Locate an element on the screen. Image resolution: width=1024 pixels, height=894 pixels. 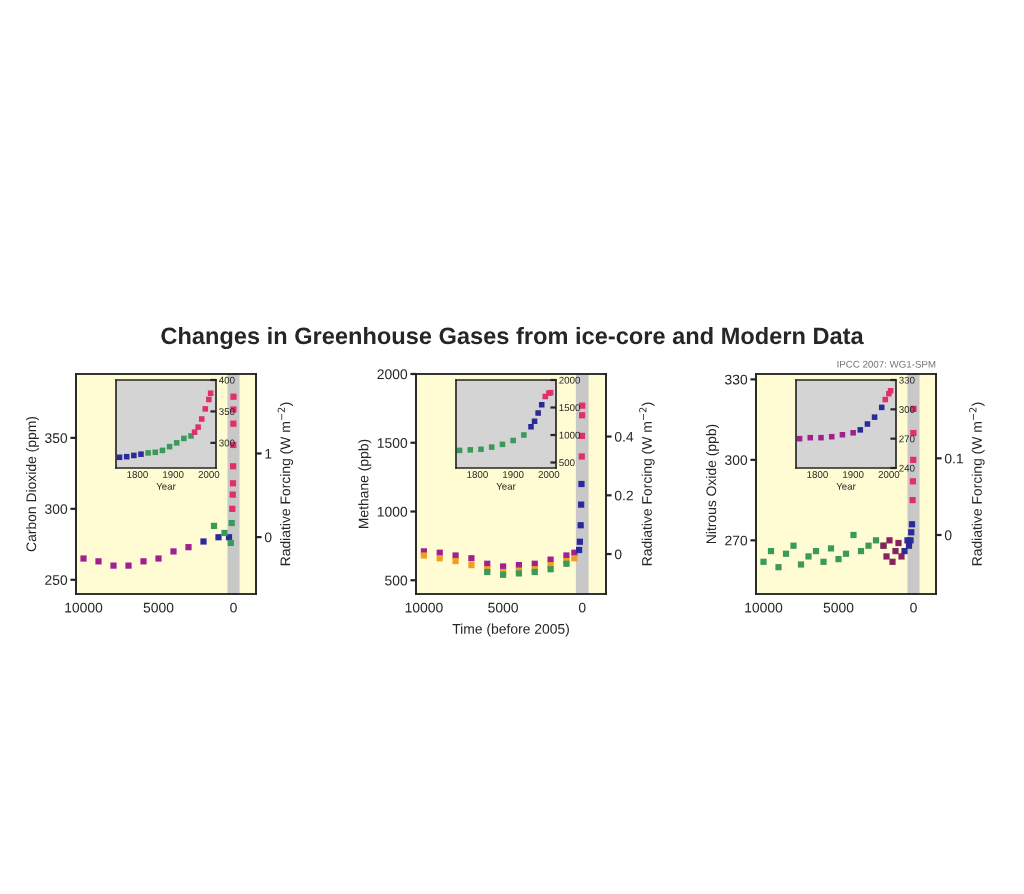
text: Changes in Greenhouse Gases from ice-core and Modern Data is located at coordinates (512, 337).